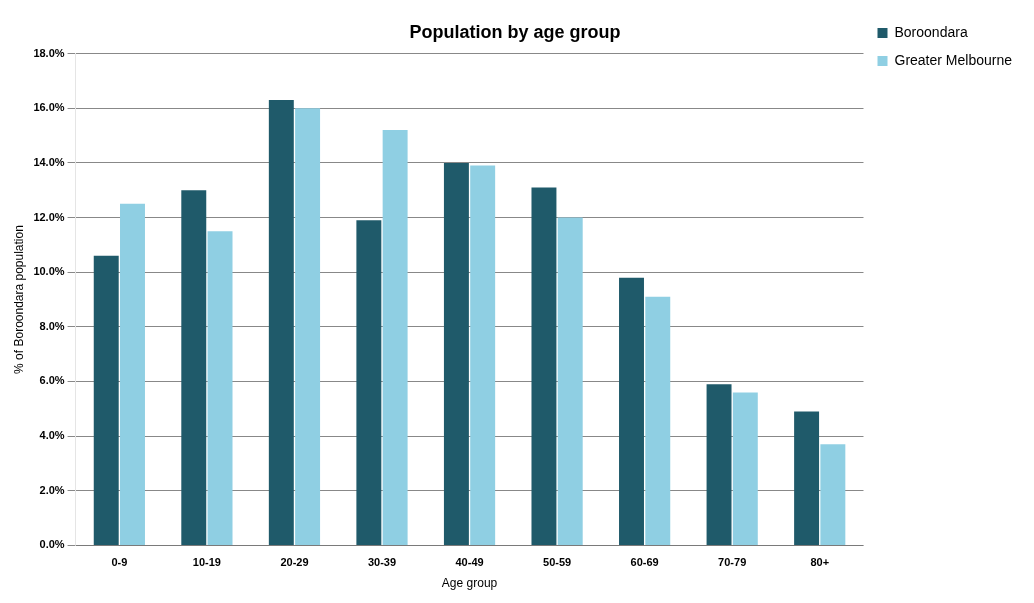 The width and height of the screenshot is (1034, 603). What do you see at coordinates (49, 216) in the screenshot?
I see `y-tick-label: 12.0%` at bounding box center [49, 216].